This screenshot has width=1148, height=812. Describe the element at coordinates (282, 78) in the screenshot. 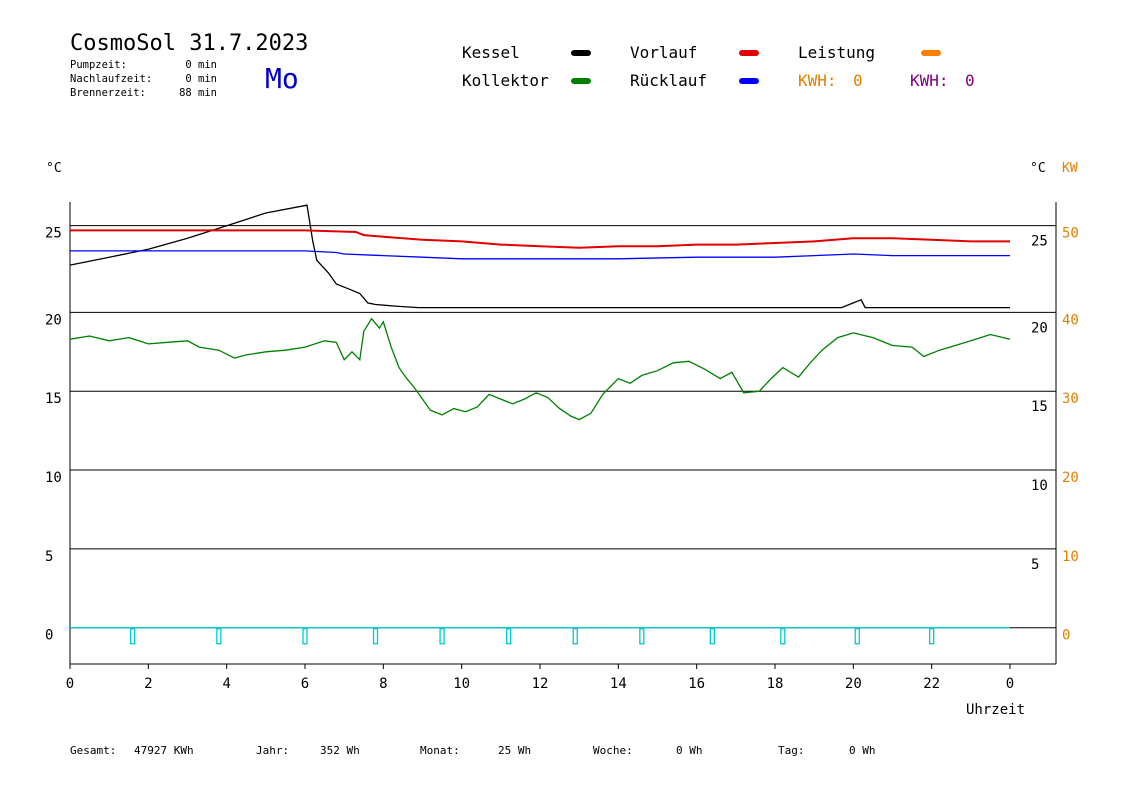

I see `day-label: Mo` at that location.